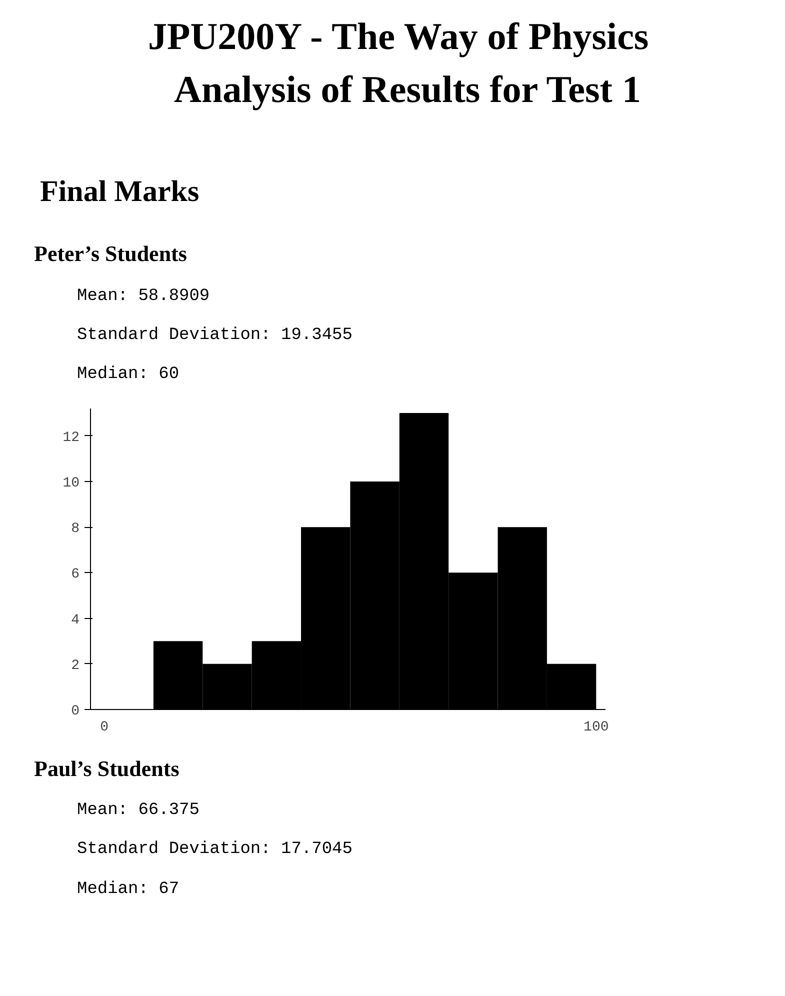 The height and width of the screenshot is (996, 785). Describe the element at coordinates (214, 336) in the screenshot. I see `text: Standard Deviation: 19.3455` at that location.